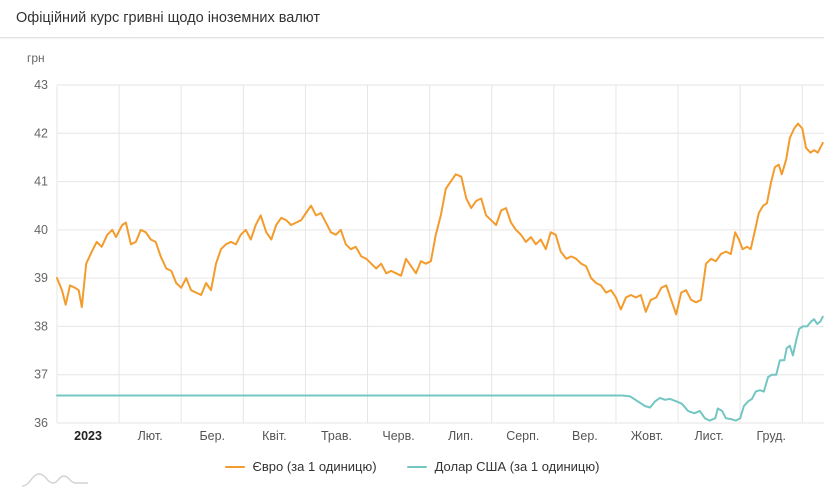 This screenshot has width=824, height=494. What do you see at coordinates (41, 423) in the screenshot?
I see `y-tick-label: 36` at bounding box center [41, 423].